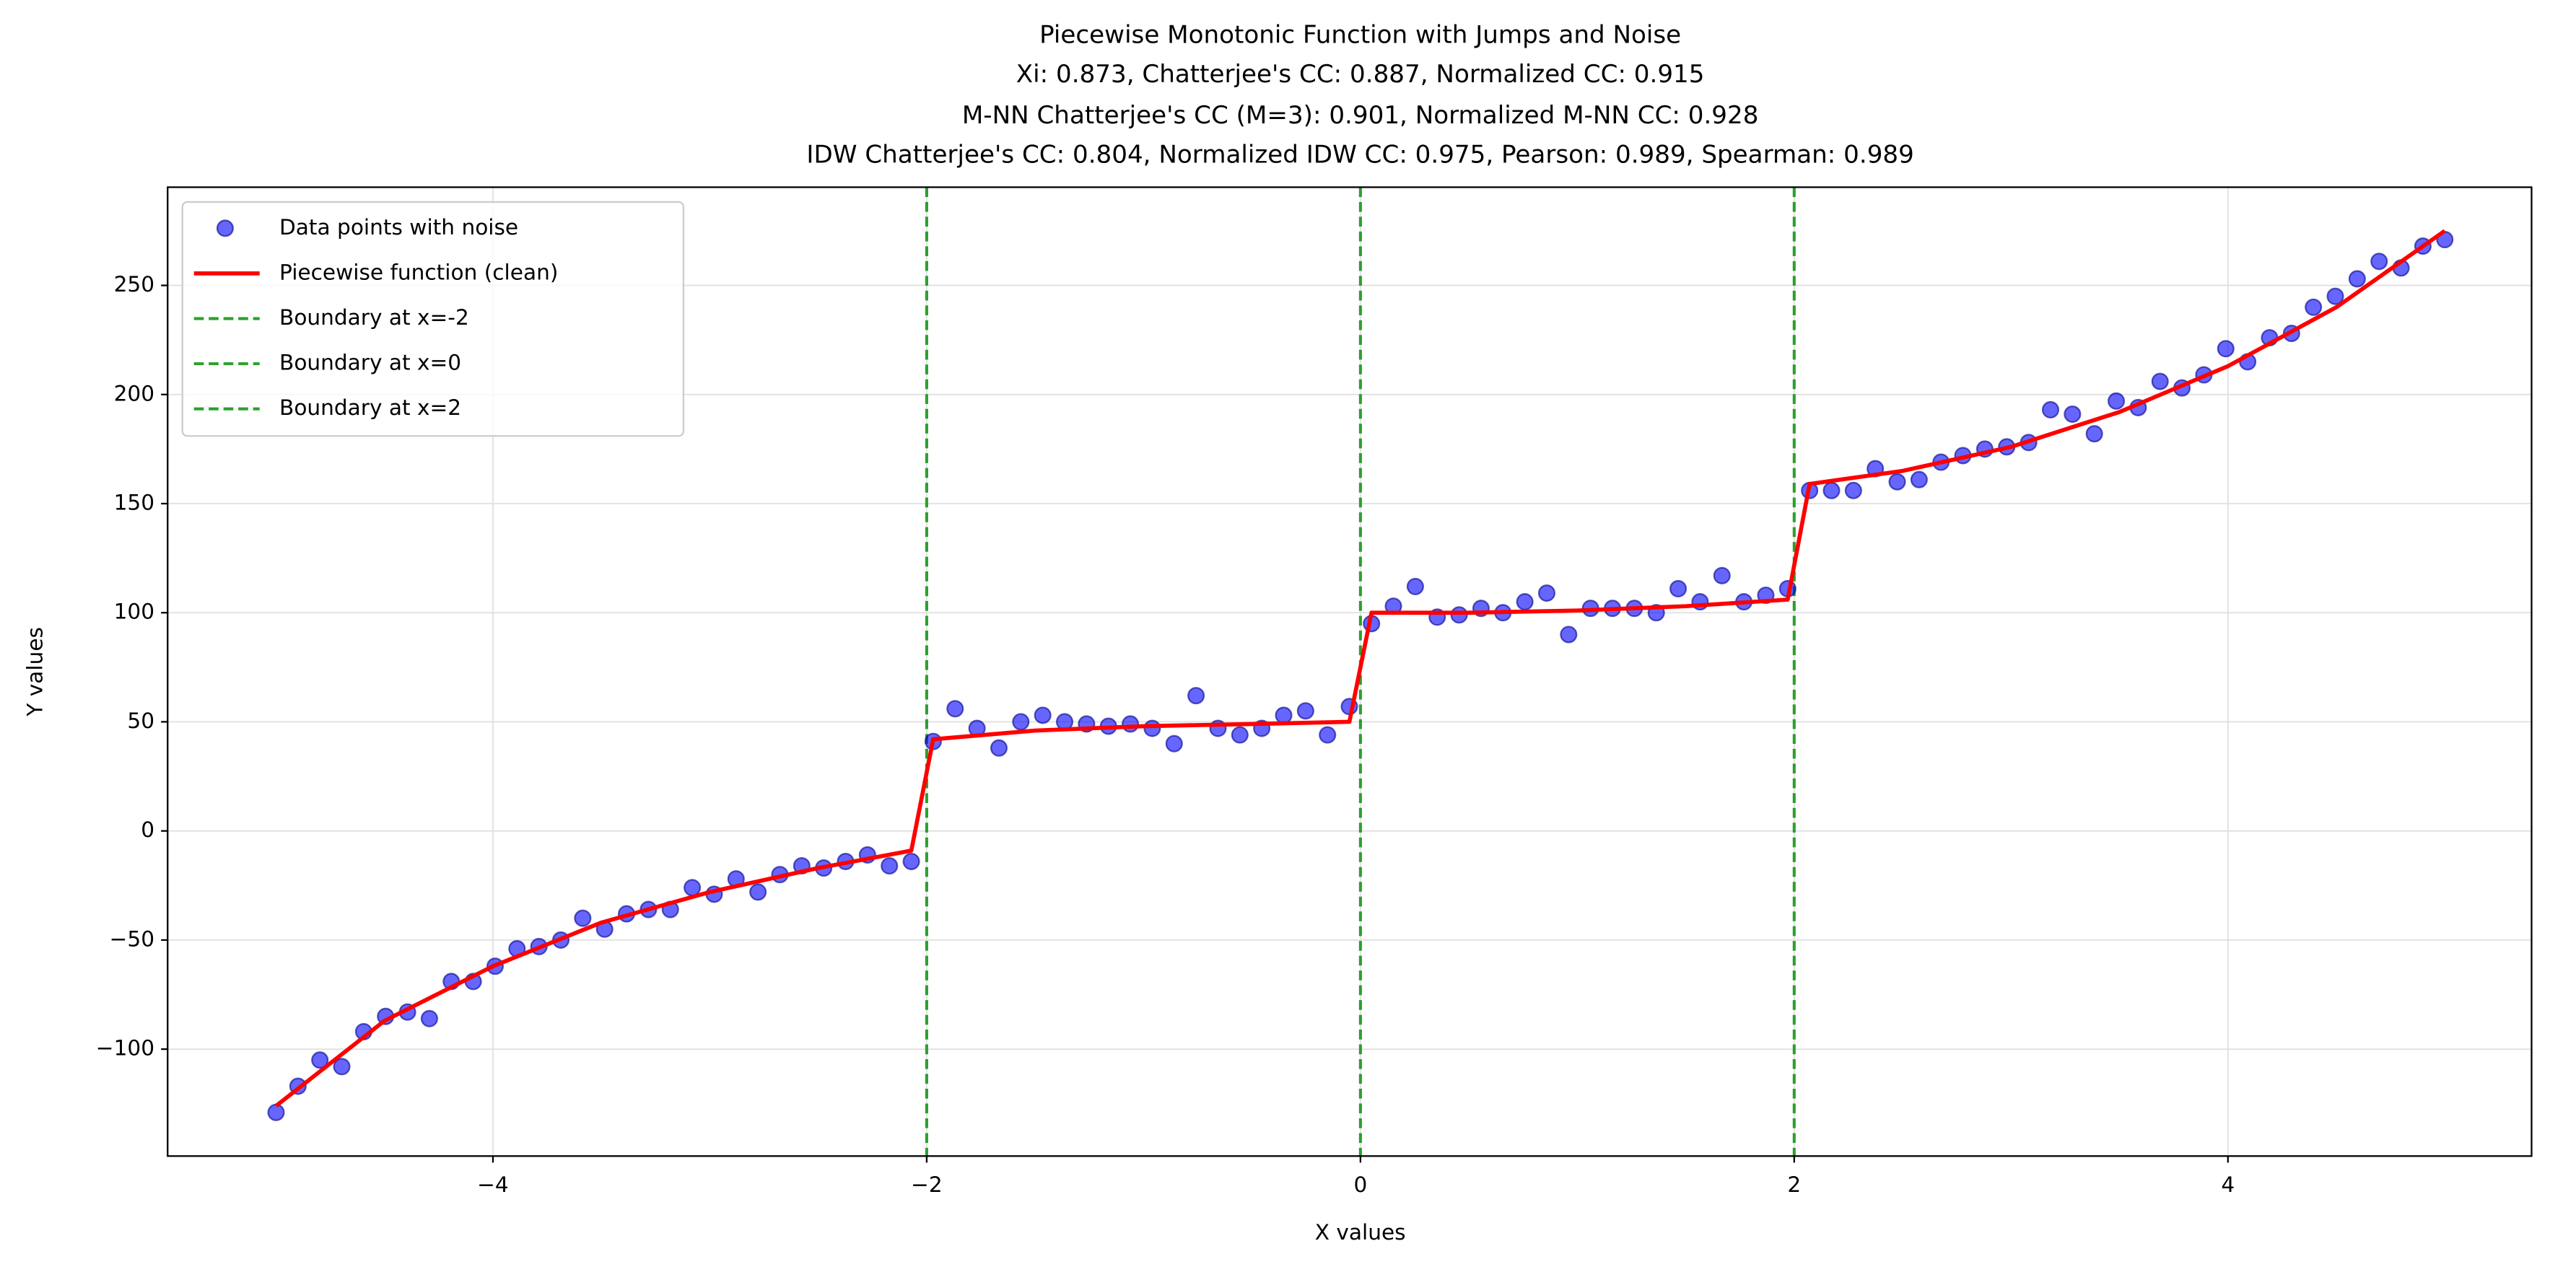 Image resolution: width=2576 pixels, height=1272 pixels. I want to click on y-tick-label: −100, so click(125, 1049).